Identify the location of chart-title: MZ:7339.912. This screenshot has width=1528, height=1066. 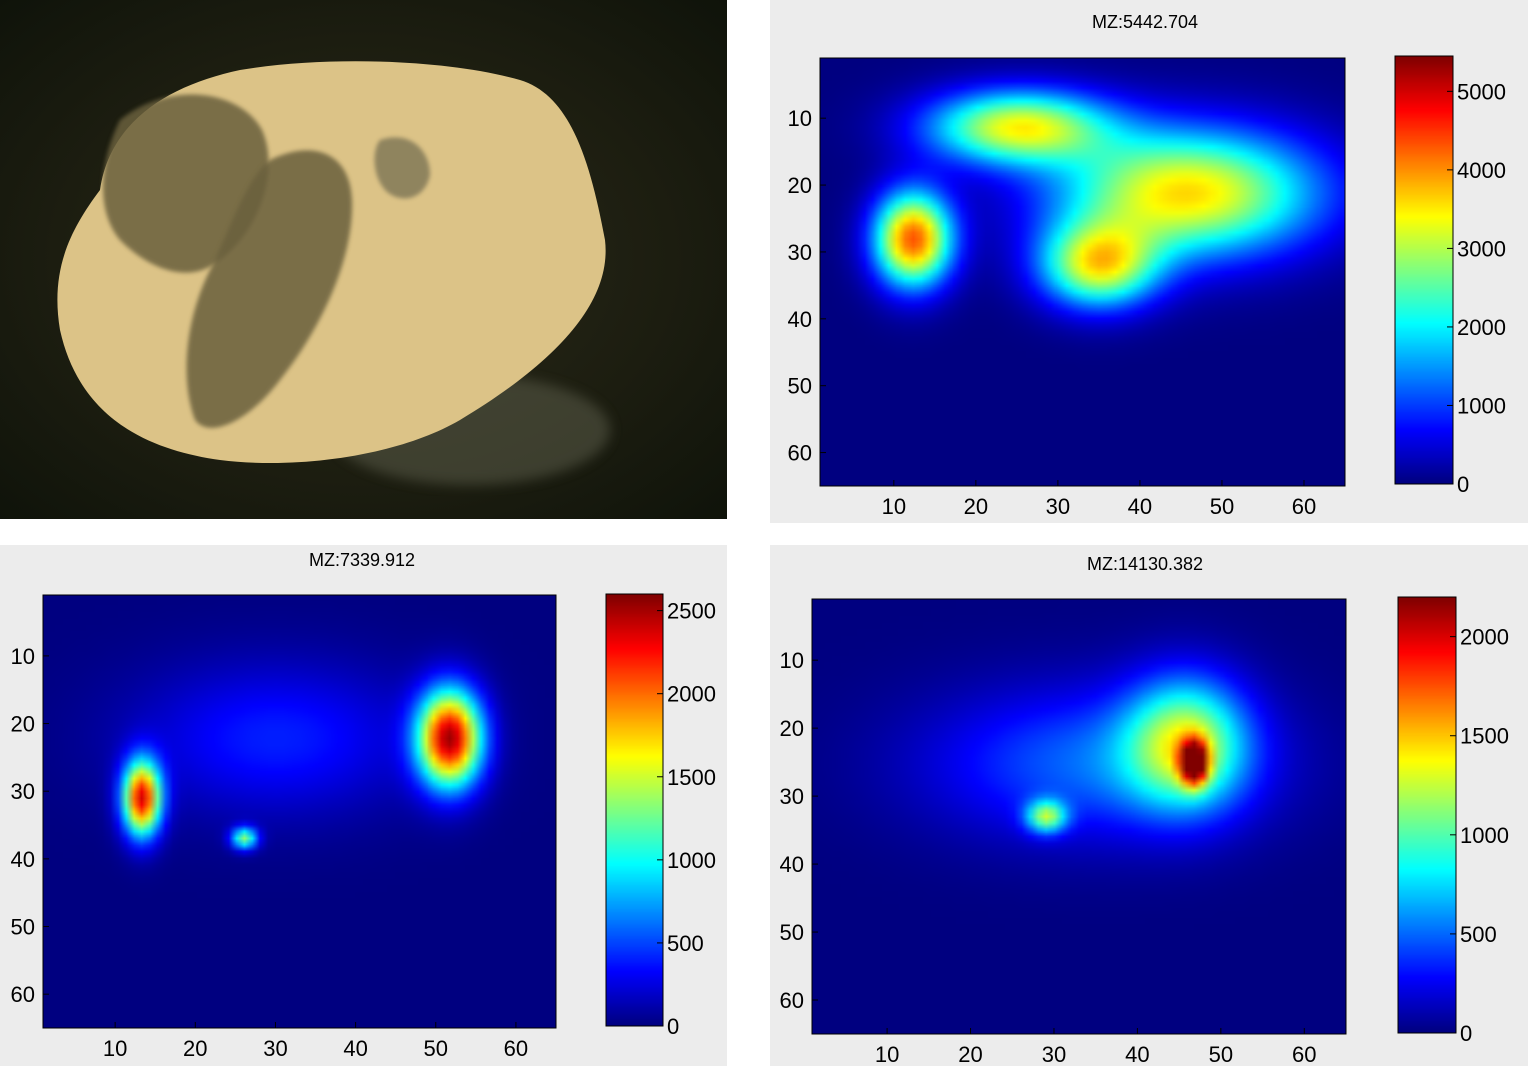
(362, 560).